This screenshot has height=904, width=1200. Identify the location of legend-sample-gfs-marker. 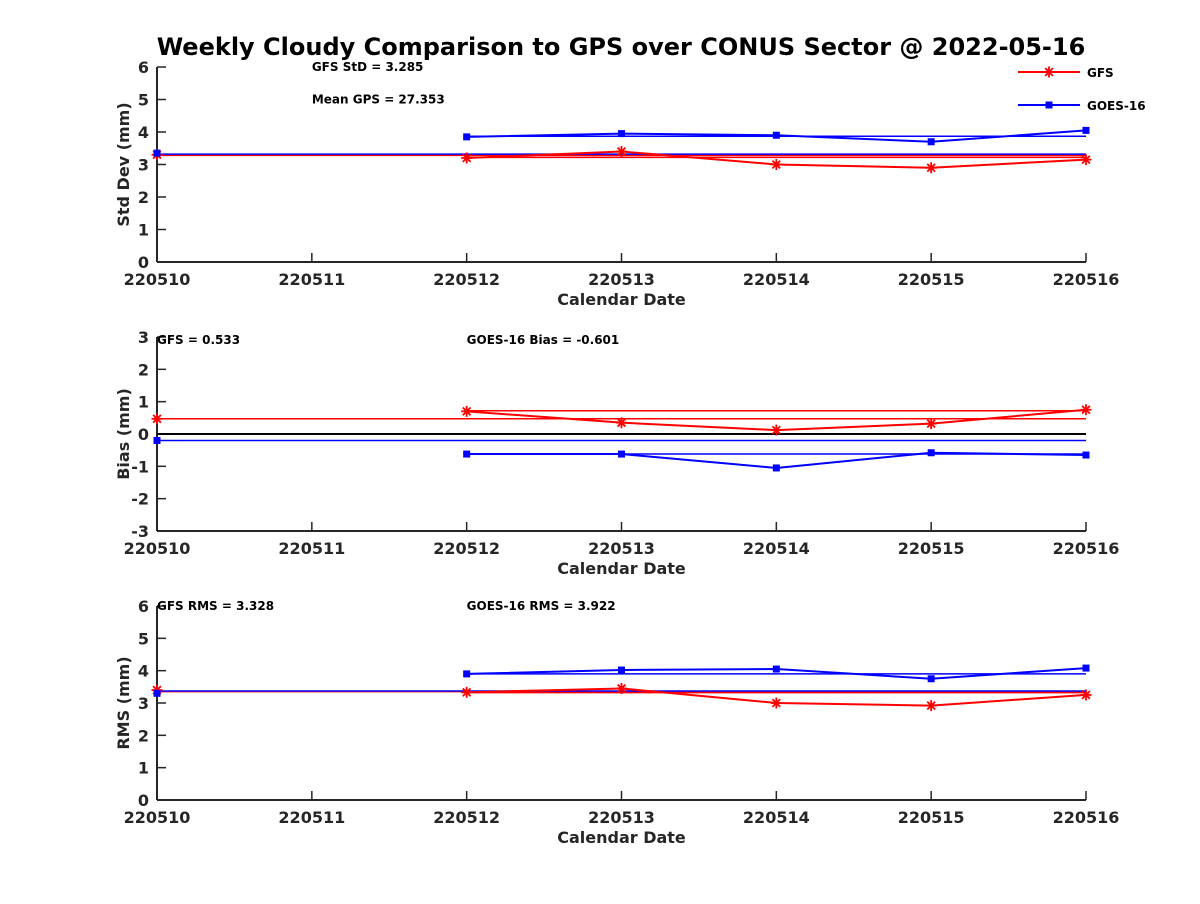
(1049, 72).